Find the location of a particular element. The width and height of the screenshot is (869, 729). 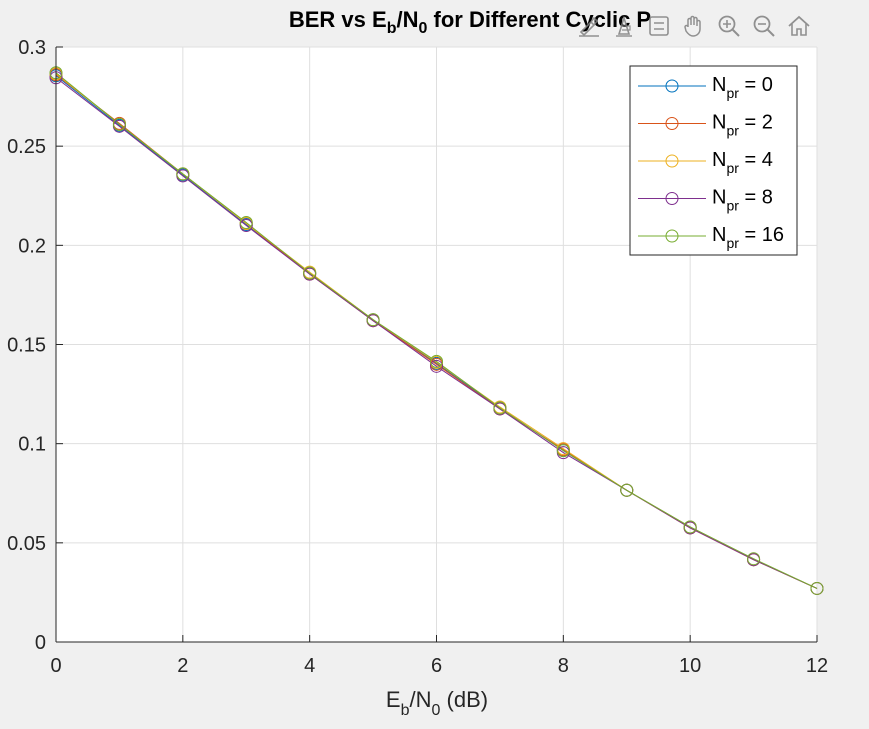

legend: Npr = 0 Npr = 2 Npr = 4 Npr = 8 Npr = 16 is located at coordinates (713, 160).